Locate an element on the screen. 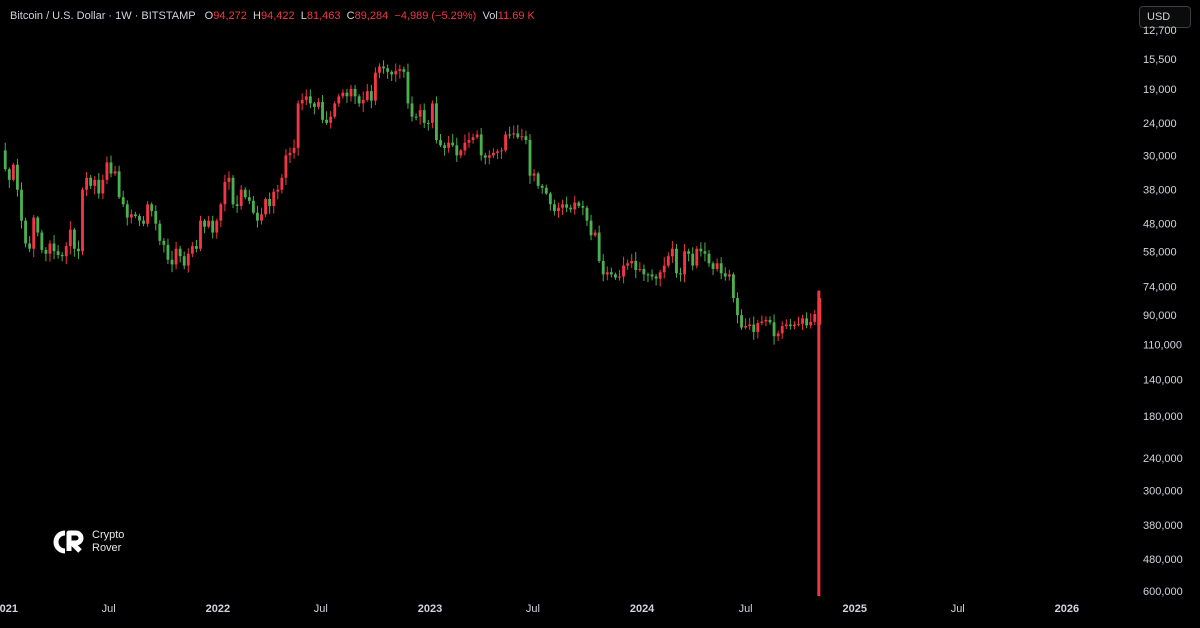  currency-button: USD is located at coordinates (1165, 17).